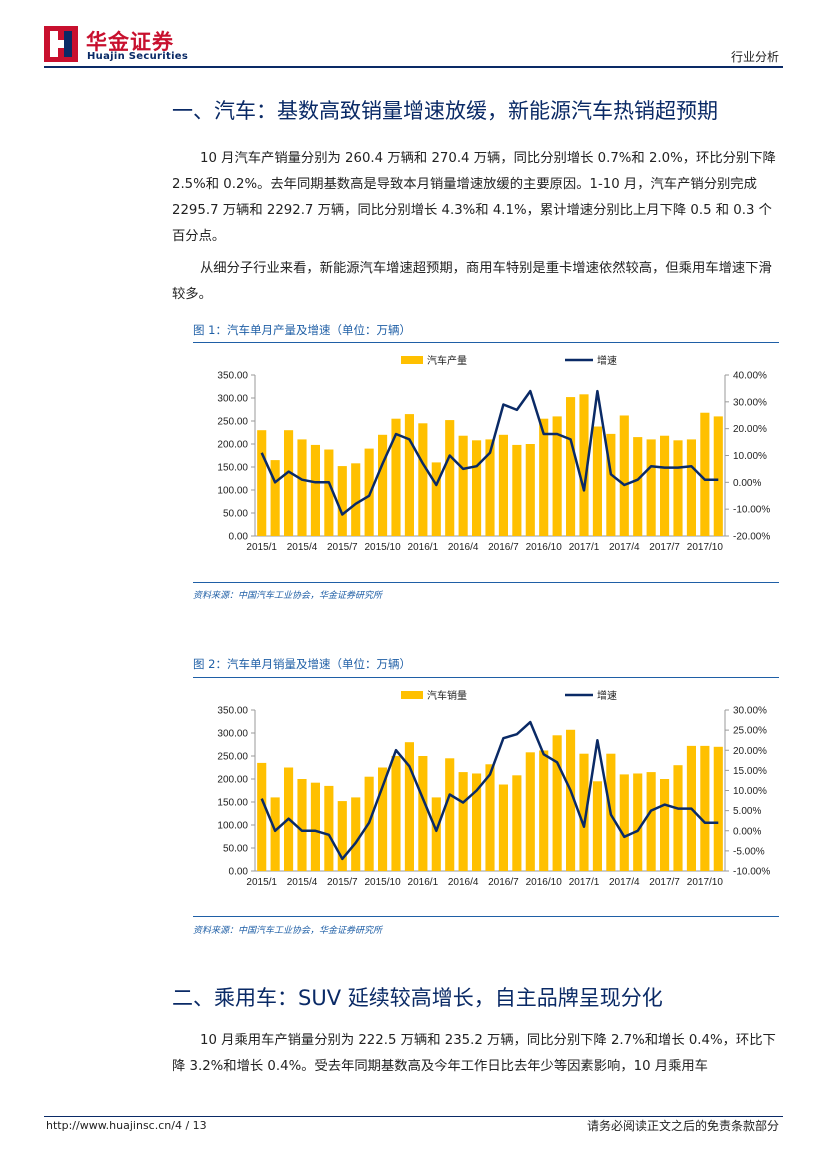 The width and height of the screenshot is (827, 1169). I want to click on right-tick-label: -10.00%, so click(751, 872).